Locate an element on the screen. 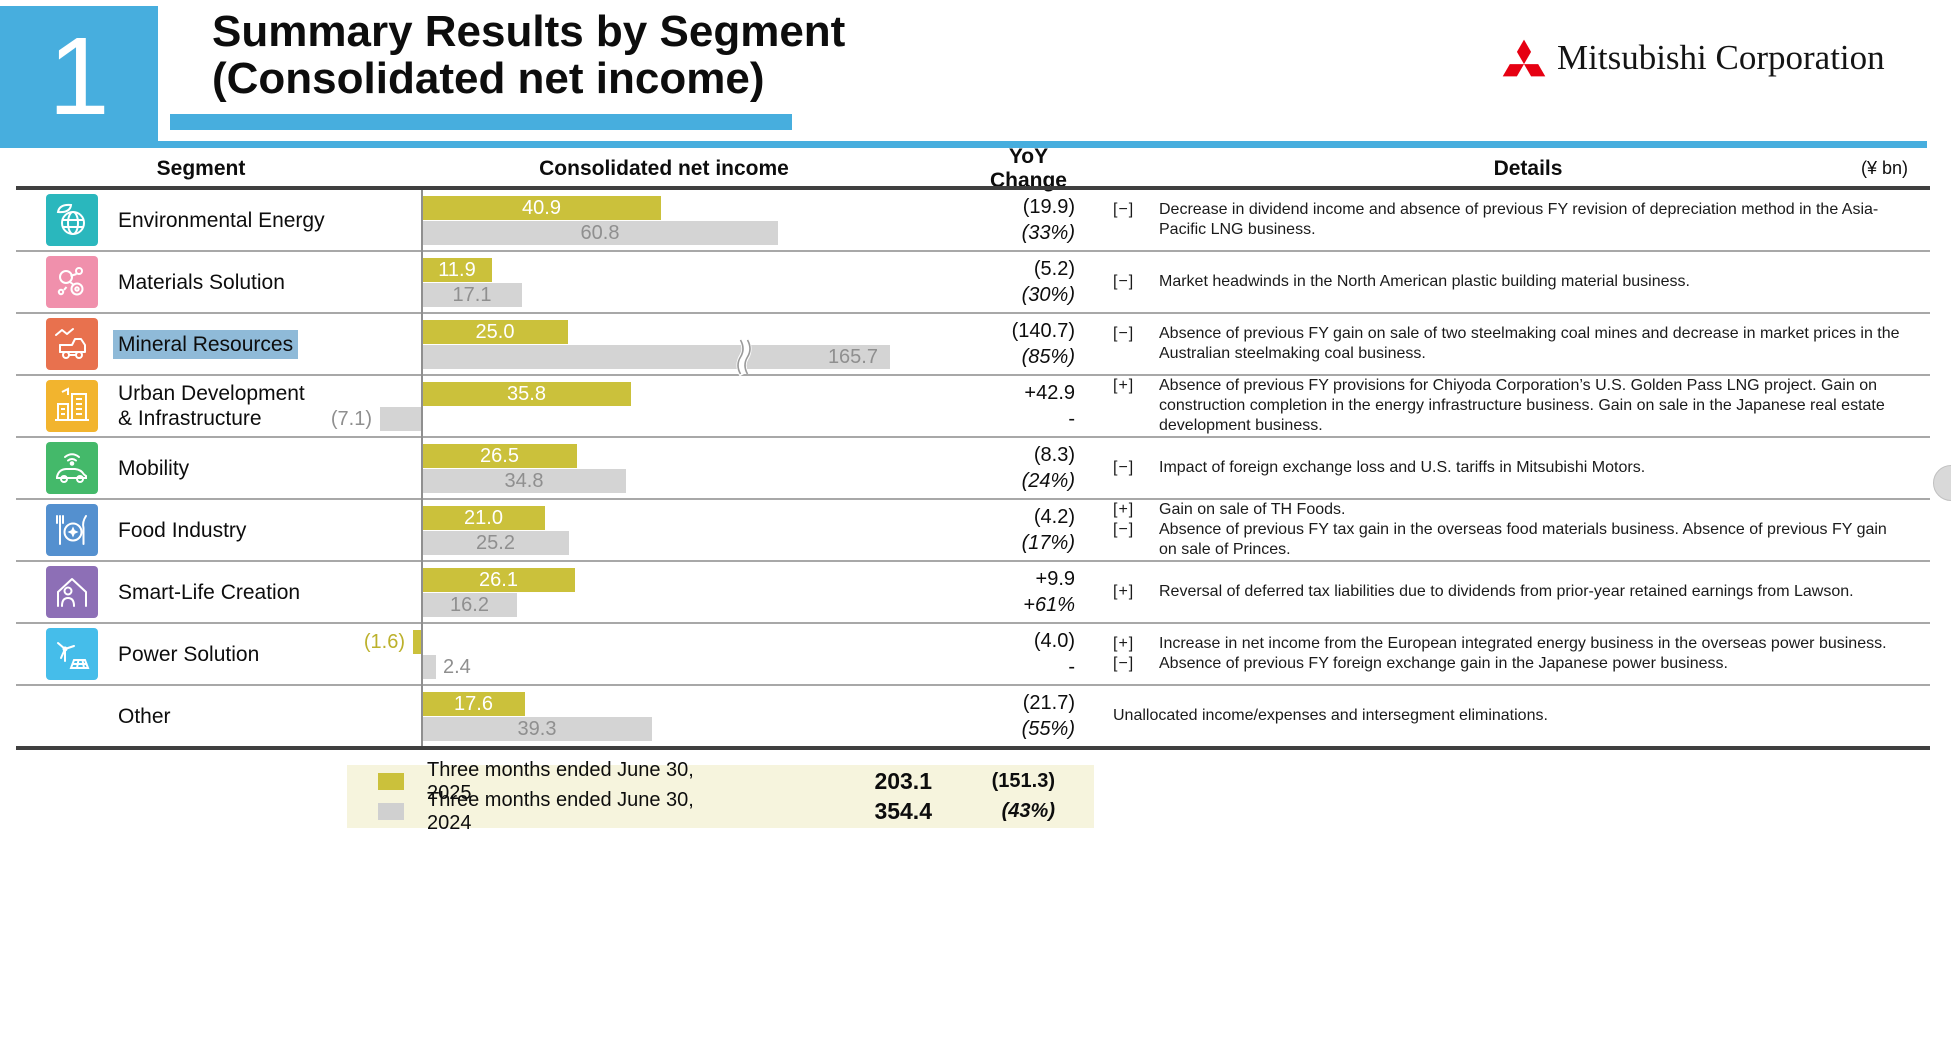 This screenshot has width=1951, height=1038. page-number-box: 1 is located at coordinates (79, 77).